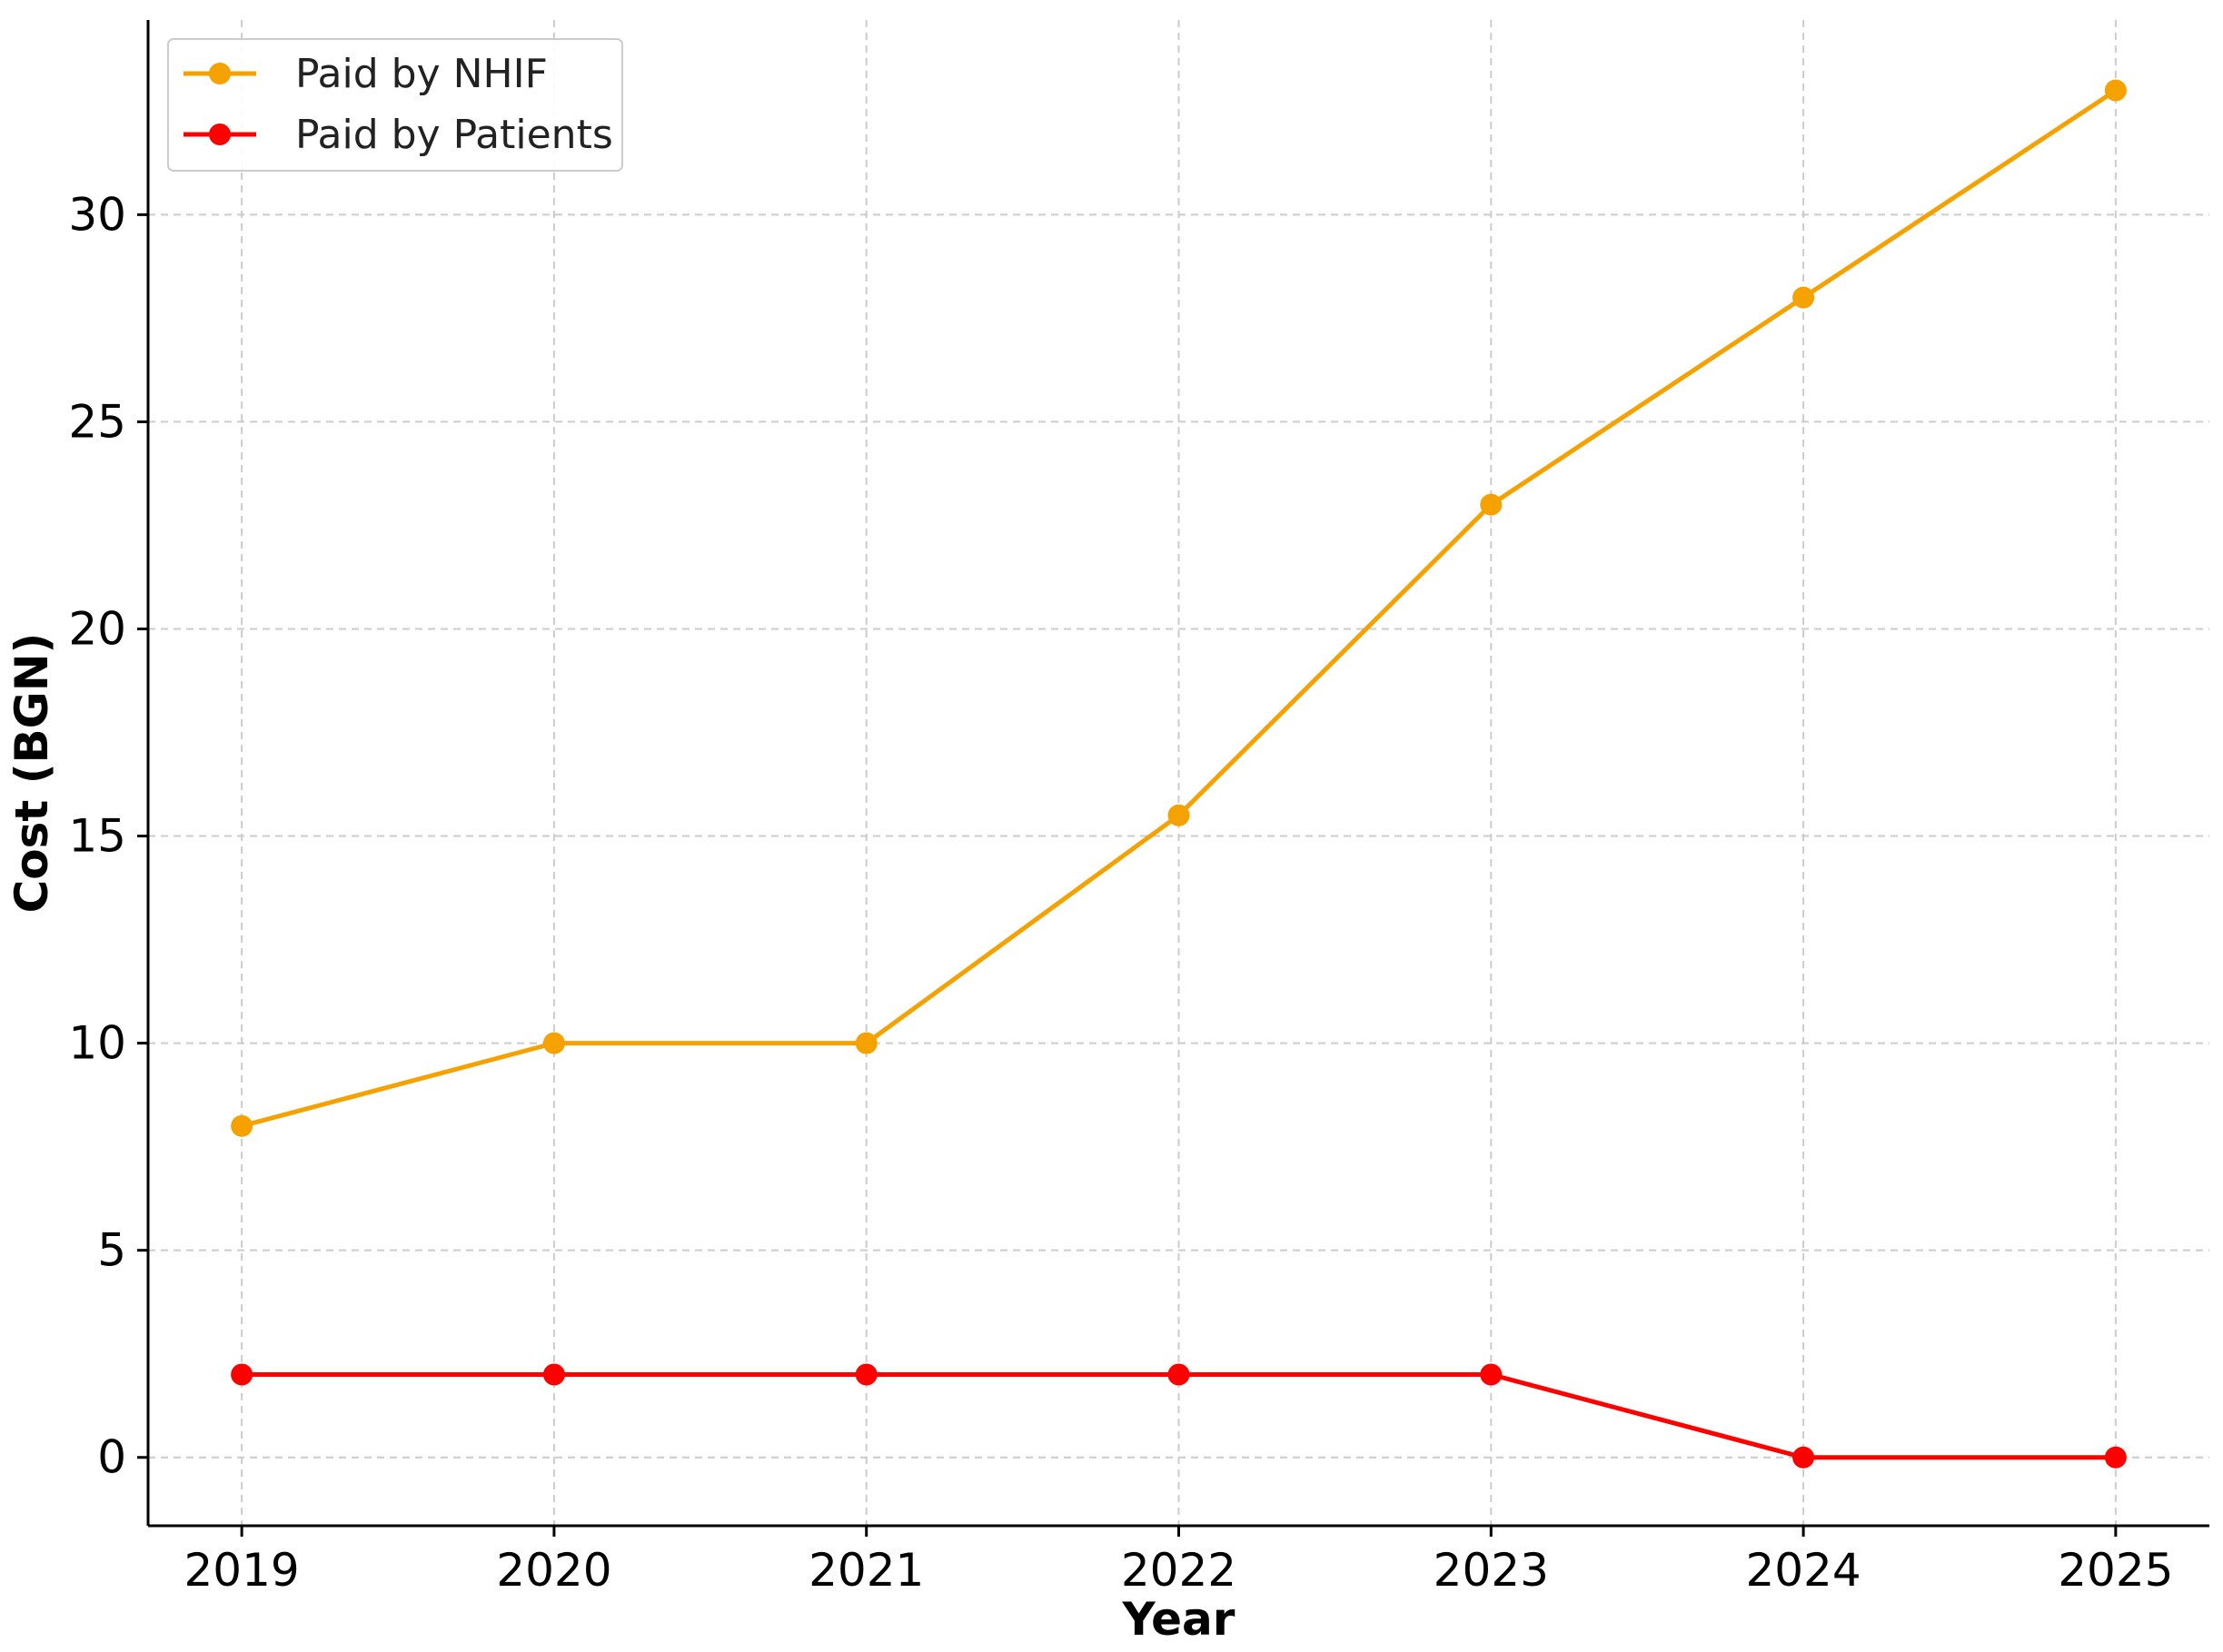  Describe the element at coordinates (1803, 1570) in the screenshot. I see `x-tick-label: 2024` at that location.